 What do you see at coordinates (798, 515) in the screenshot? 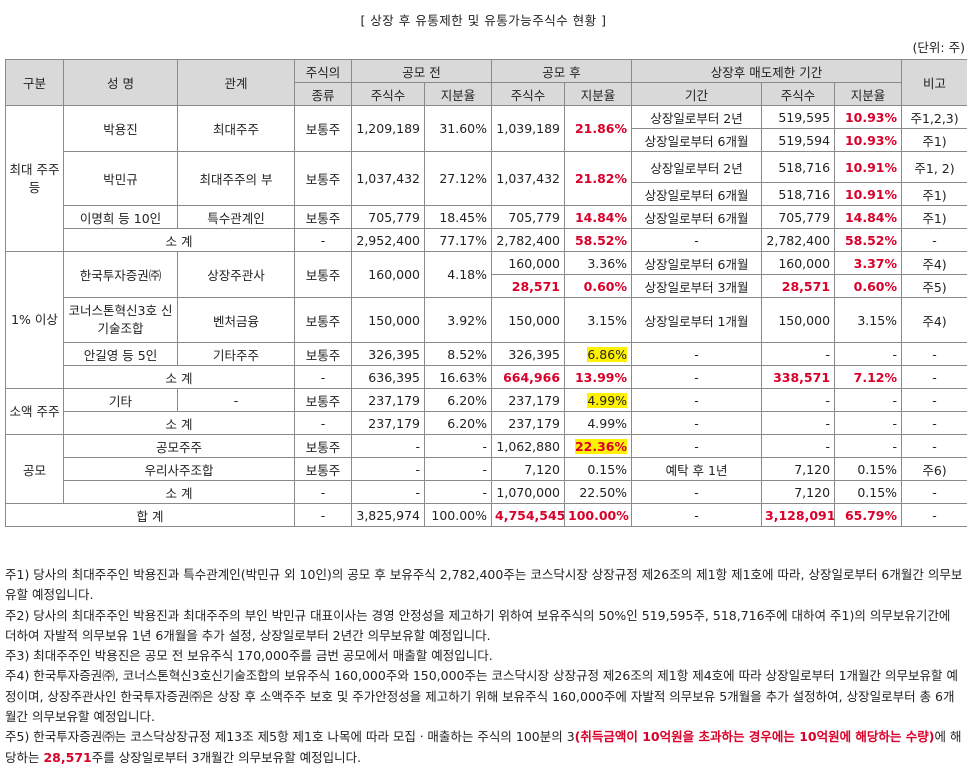
I see `lock-shares-cell: 3,128,091` at bounding box center [798, 515].